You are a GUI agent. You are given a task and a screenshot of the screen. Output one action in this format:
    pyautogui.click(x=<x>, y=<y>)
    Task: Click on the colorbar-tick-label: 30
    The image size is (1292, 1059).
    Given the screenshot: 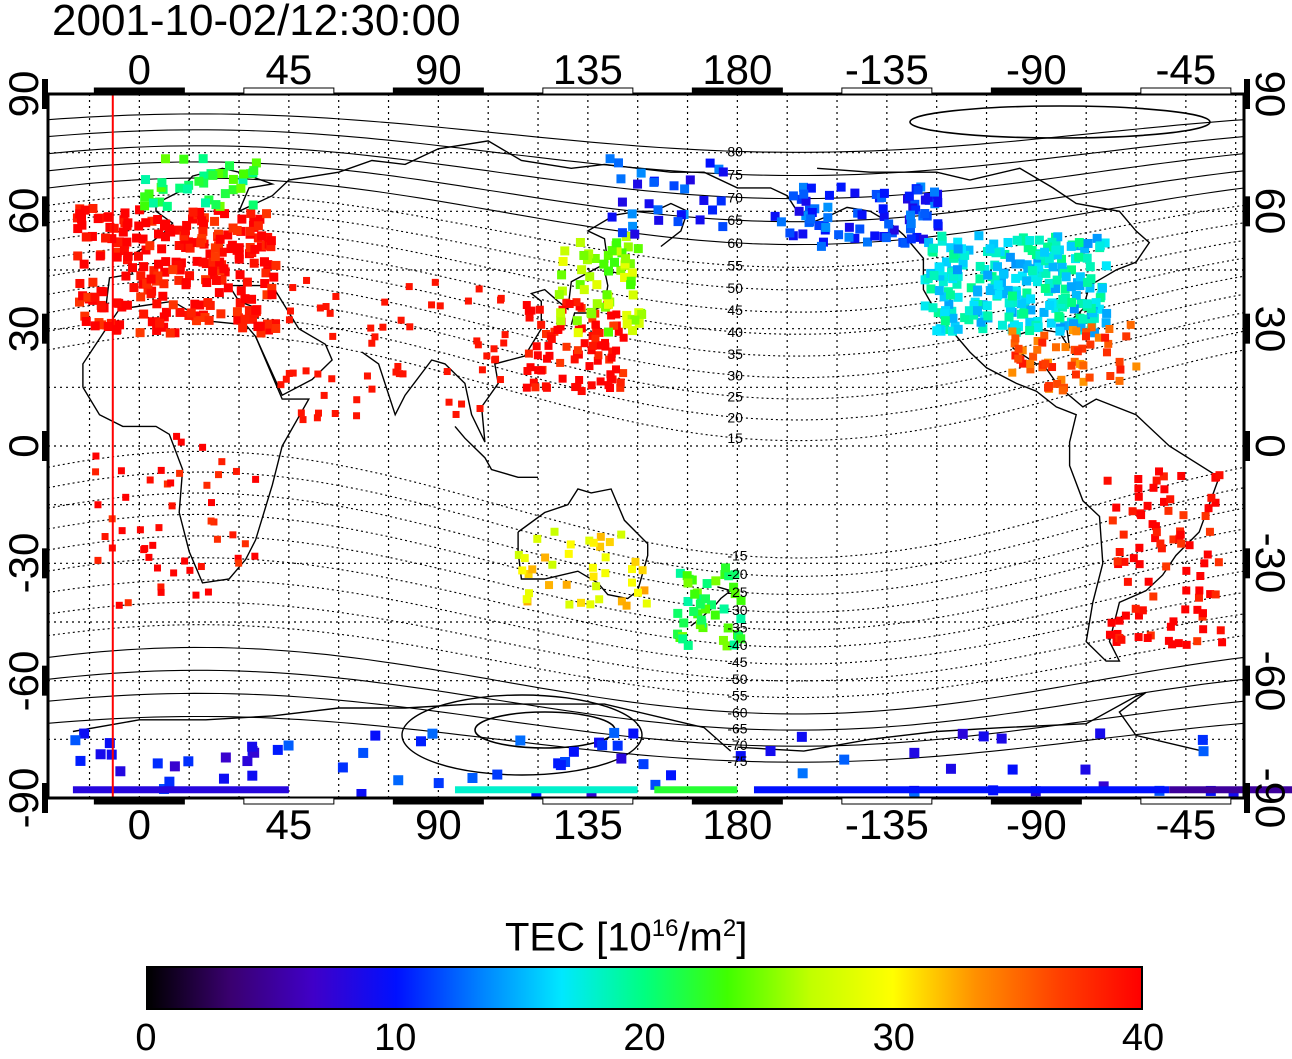 What is the action you would take?
    pyautogui.click(x=893, y=1038)
    